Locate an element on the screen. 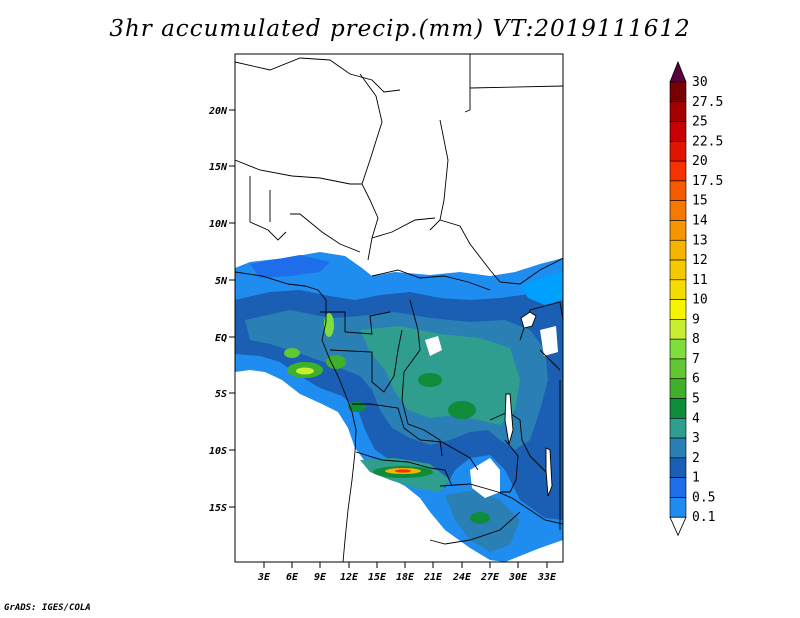  colorbar-label: 1 is located at coordinates (696, 478).